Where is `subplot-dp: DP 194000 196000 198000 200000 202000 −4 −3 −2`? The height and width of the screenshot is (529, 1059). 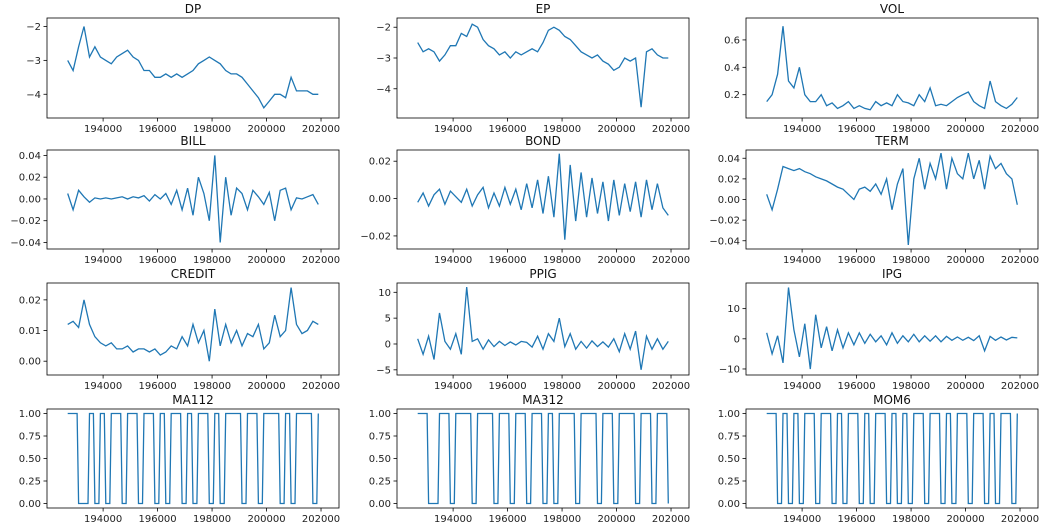
subplot-dp: DP 194000 196000 198000 200000 202000 −4 −3 −2 is located at coordinates (183, 68).